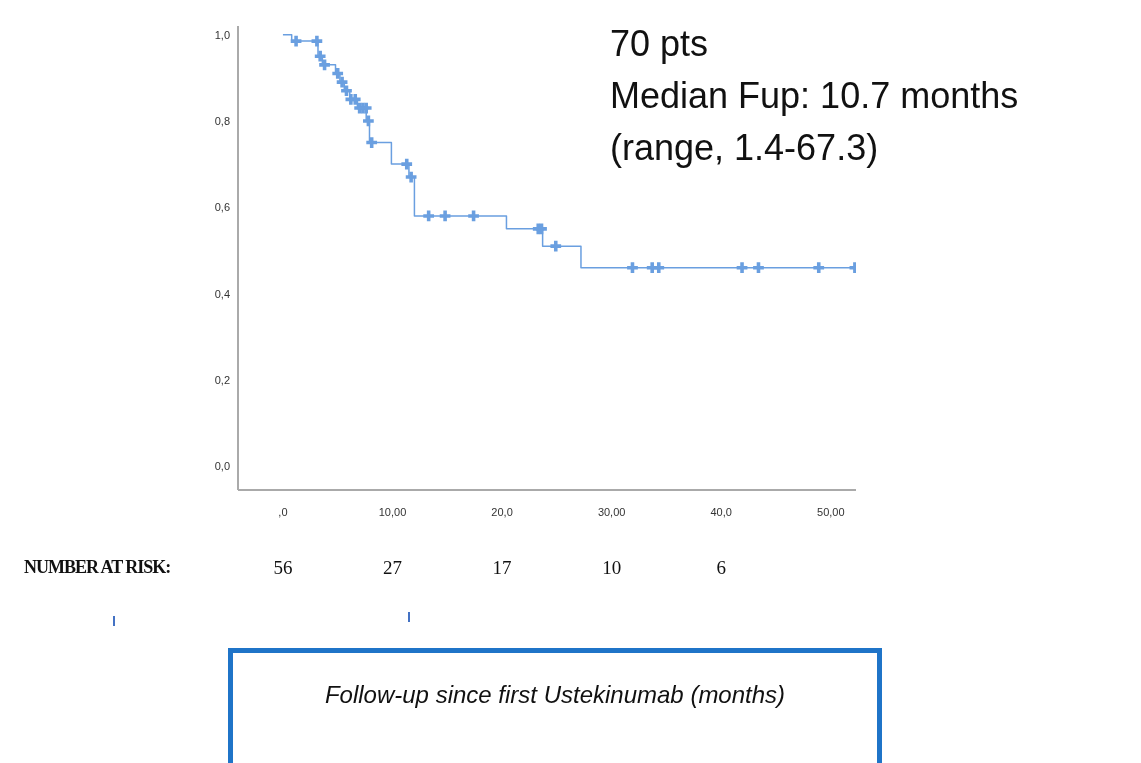  I want to click on y-tick-label: 0,6, so click(222, 207).